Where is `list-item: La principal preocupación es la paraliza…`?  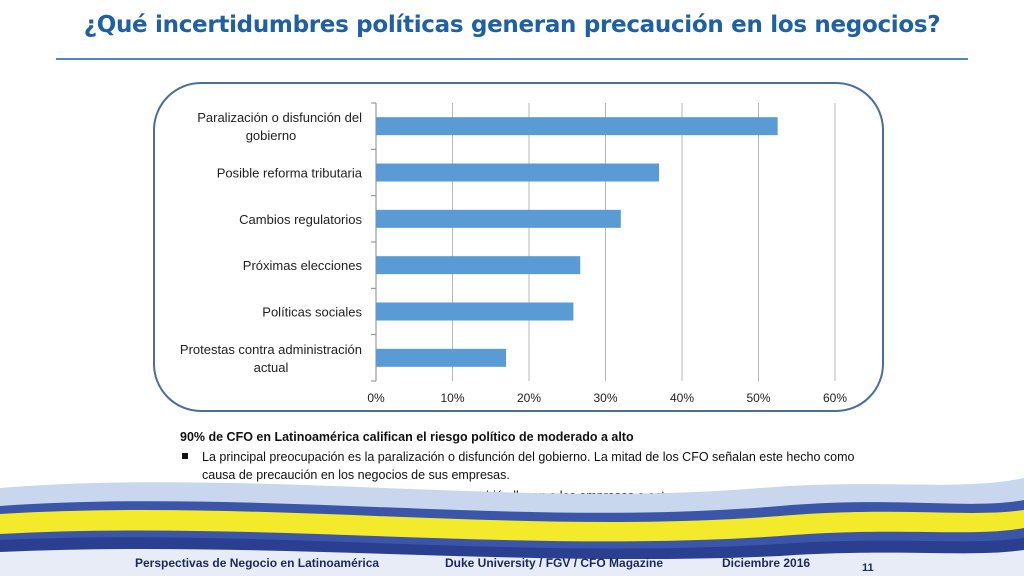
list-item: La principal preocupación es la paraliza… is located at coordinates (520, 466).